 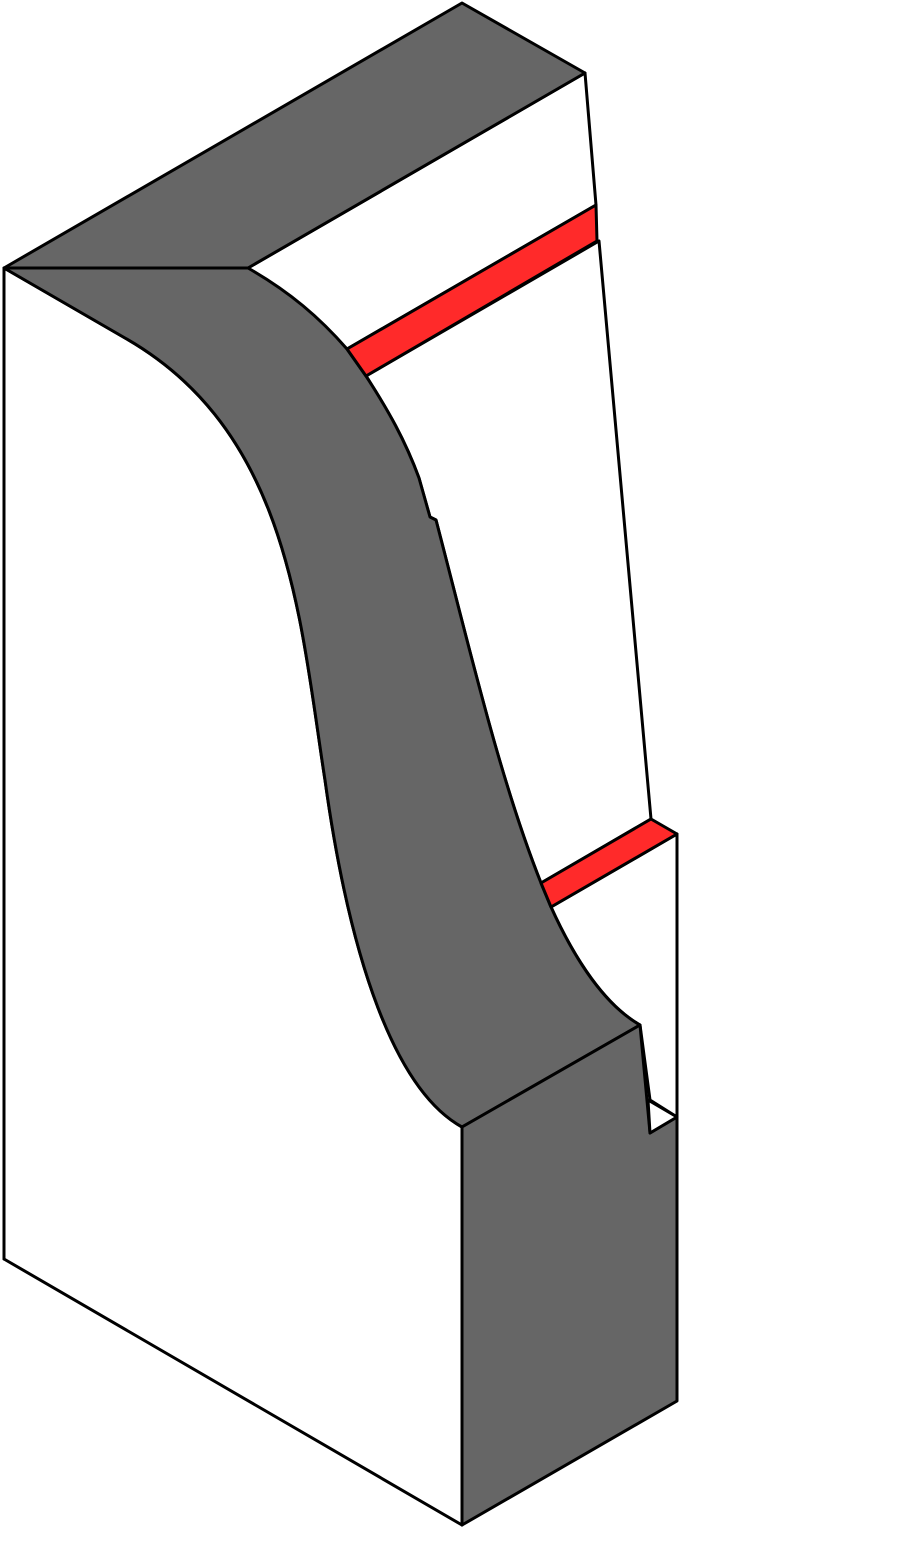 I want to click on notch-step, so click(x=662, y=1116).